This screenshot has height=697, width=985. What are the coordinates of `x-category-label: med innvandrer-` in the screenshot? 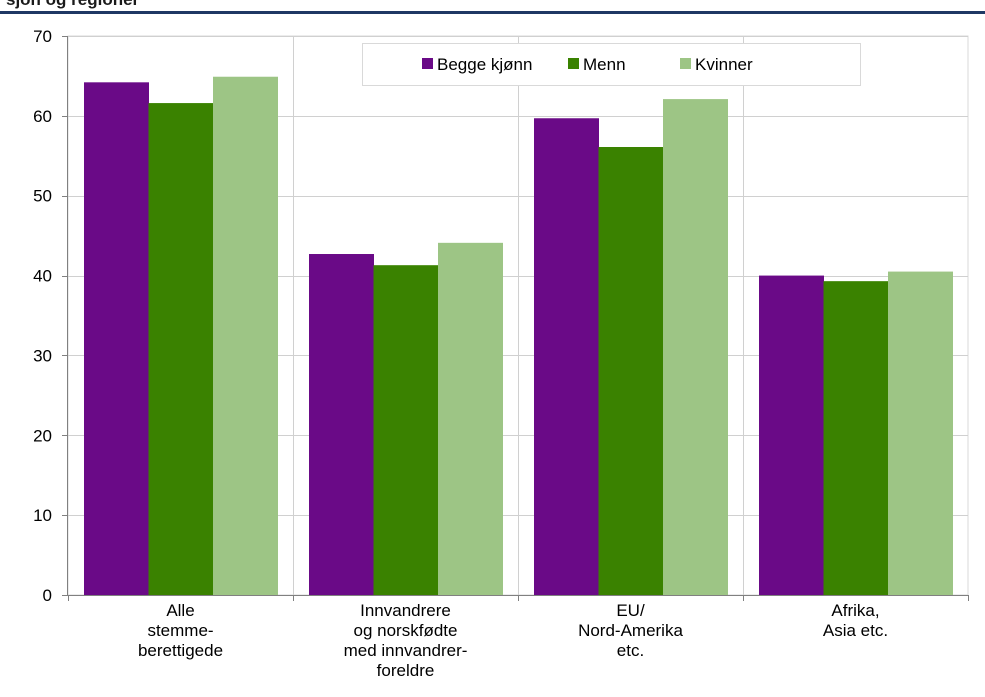 It's located at (406, 650).